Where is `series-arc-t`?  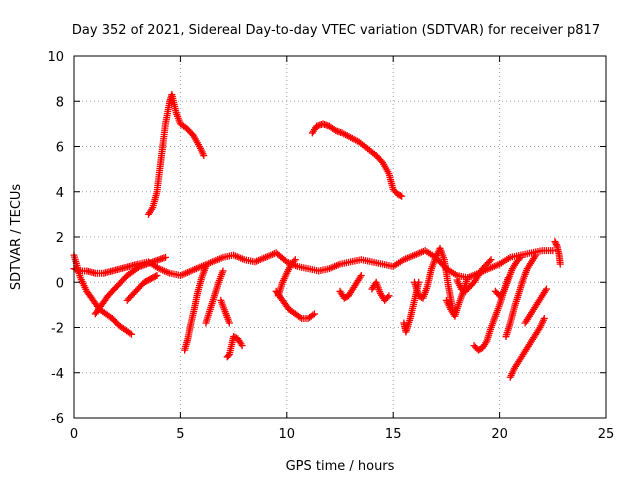 series-arc-t is located at coordinates (508, 276).